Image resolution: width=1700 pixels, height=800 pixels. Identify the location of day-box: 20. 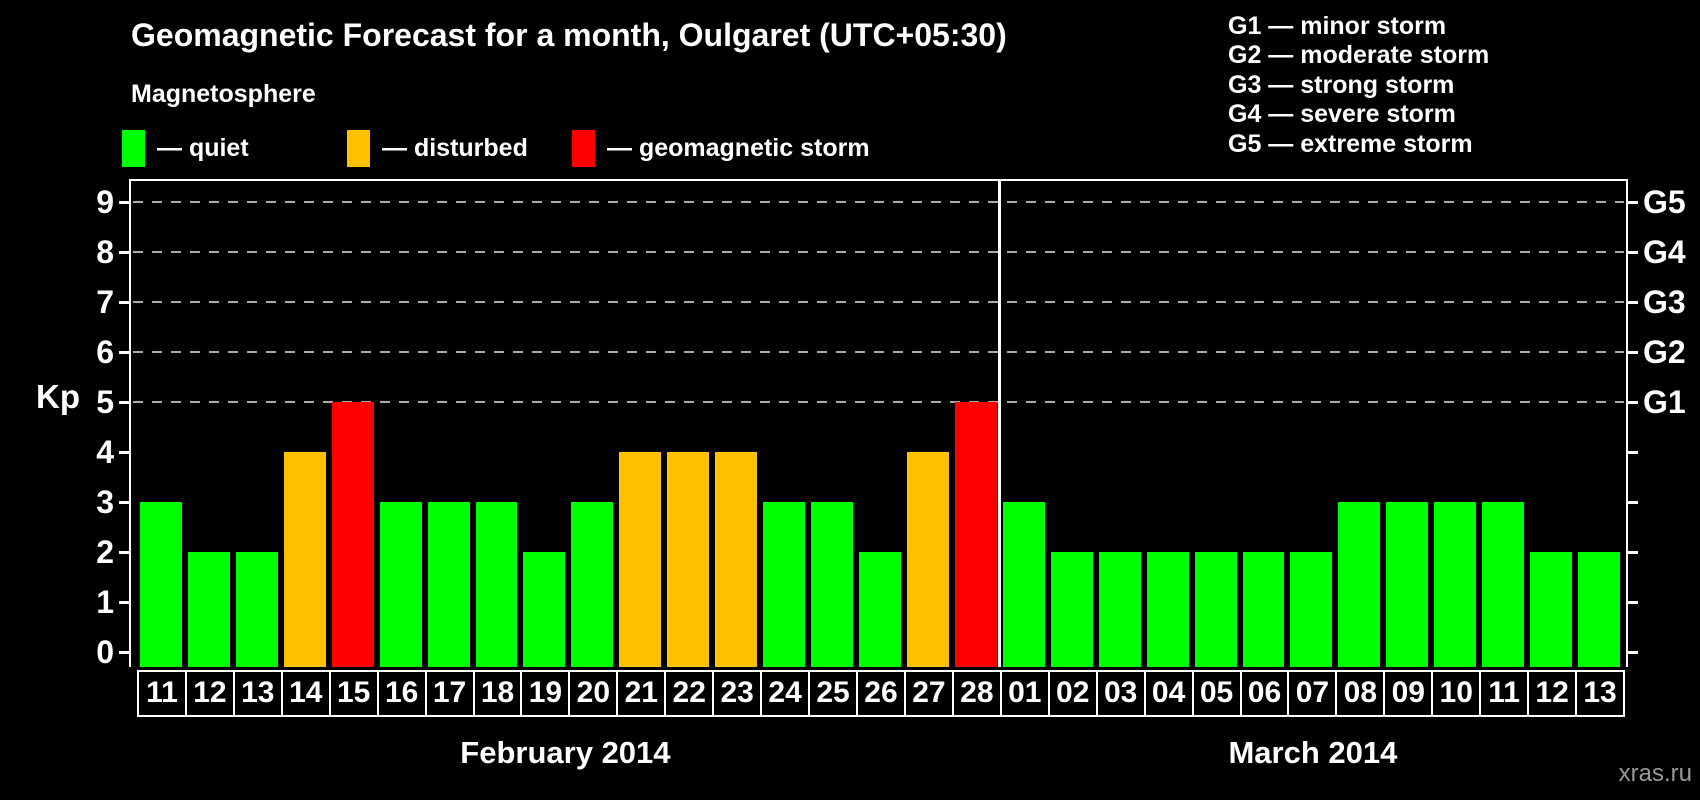
(592, 693).